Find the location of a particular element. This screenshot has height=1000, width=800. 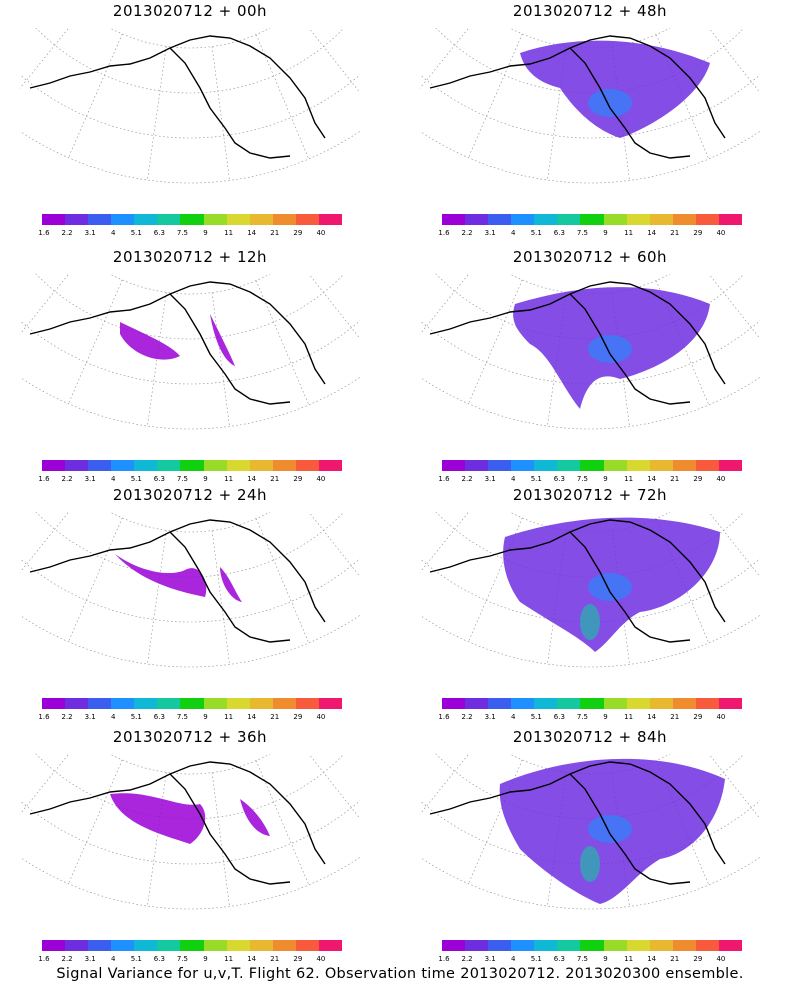

panel-title: 2013020712 + 36h is located at coordinates (190, 737).